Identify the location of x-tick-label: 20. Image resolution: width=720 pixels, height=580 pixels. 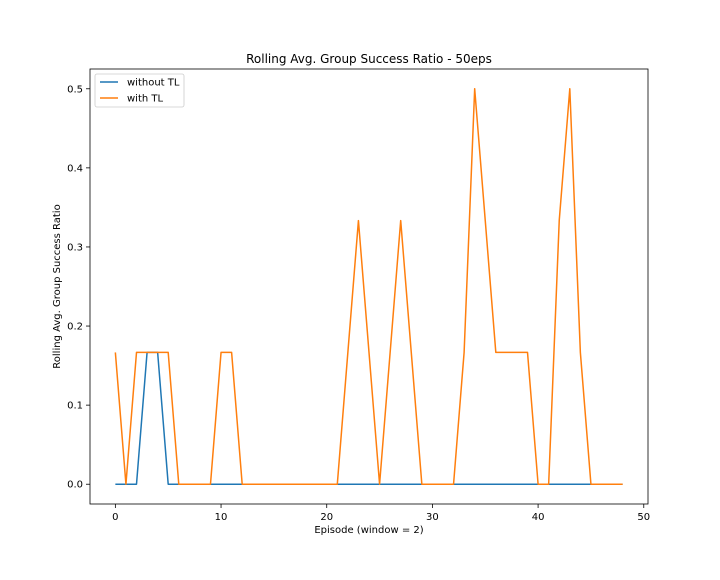
(326, 517).